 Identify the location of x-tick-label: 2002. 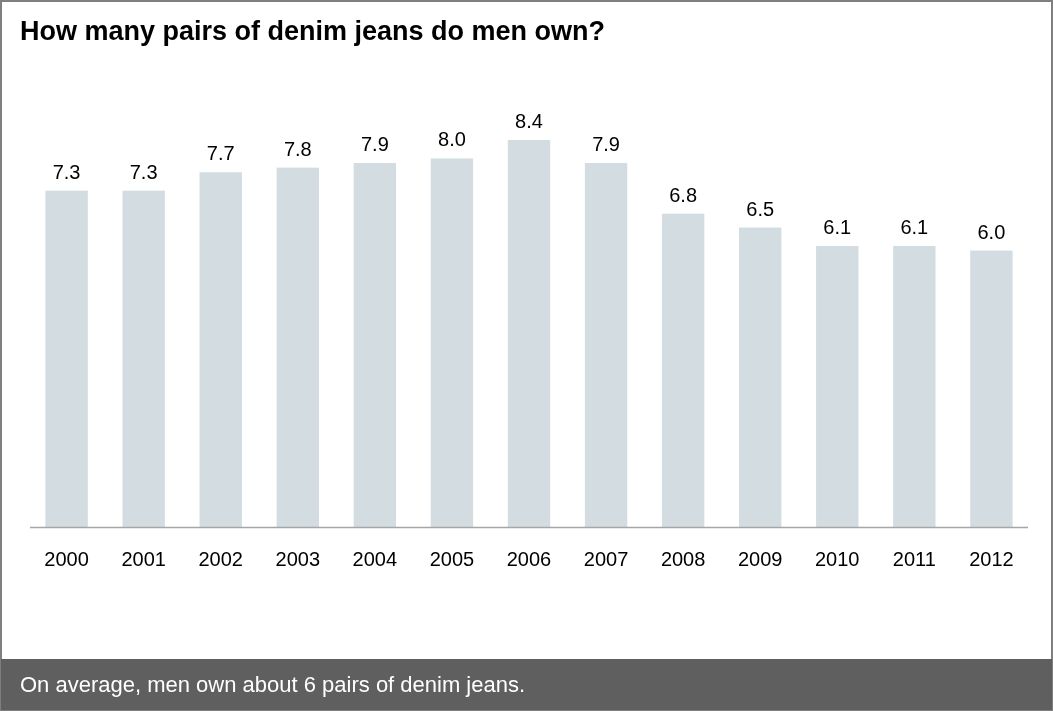
(220, 559).